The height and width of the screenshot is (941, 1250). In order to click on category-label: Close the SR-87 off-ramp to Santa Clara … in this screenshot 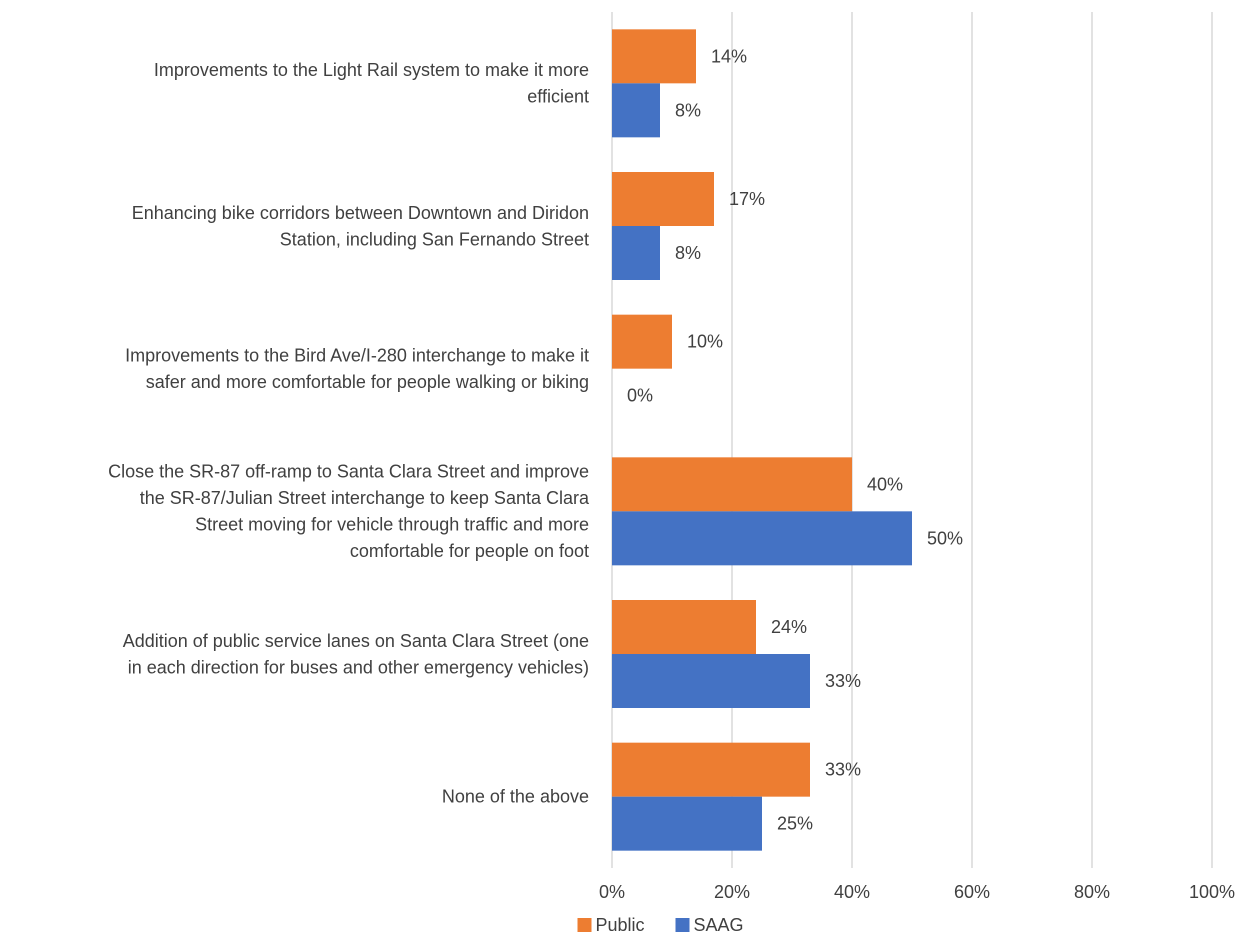, I will do `click(349, 512)`.